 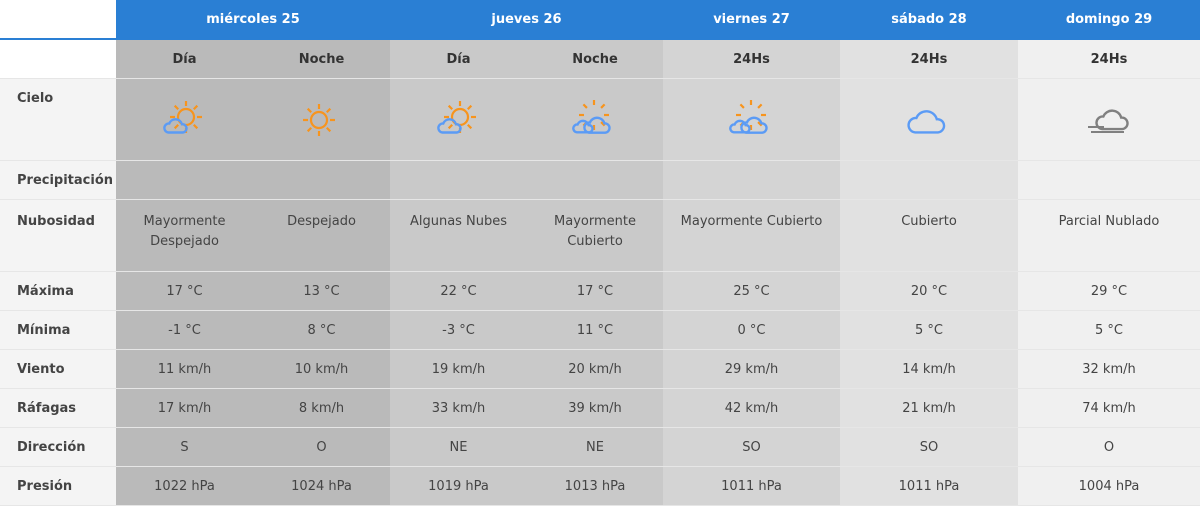 I want to click on day-header: viernes 27, so click(x=751, y=20).